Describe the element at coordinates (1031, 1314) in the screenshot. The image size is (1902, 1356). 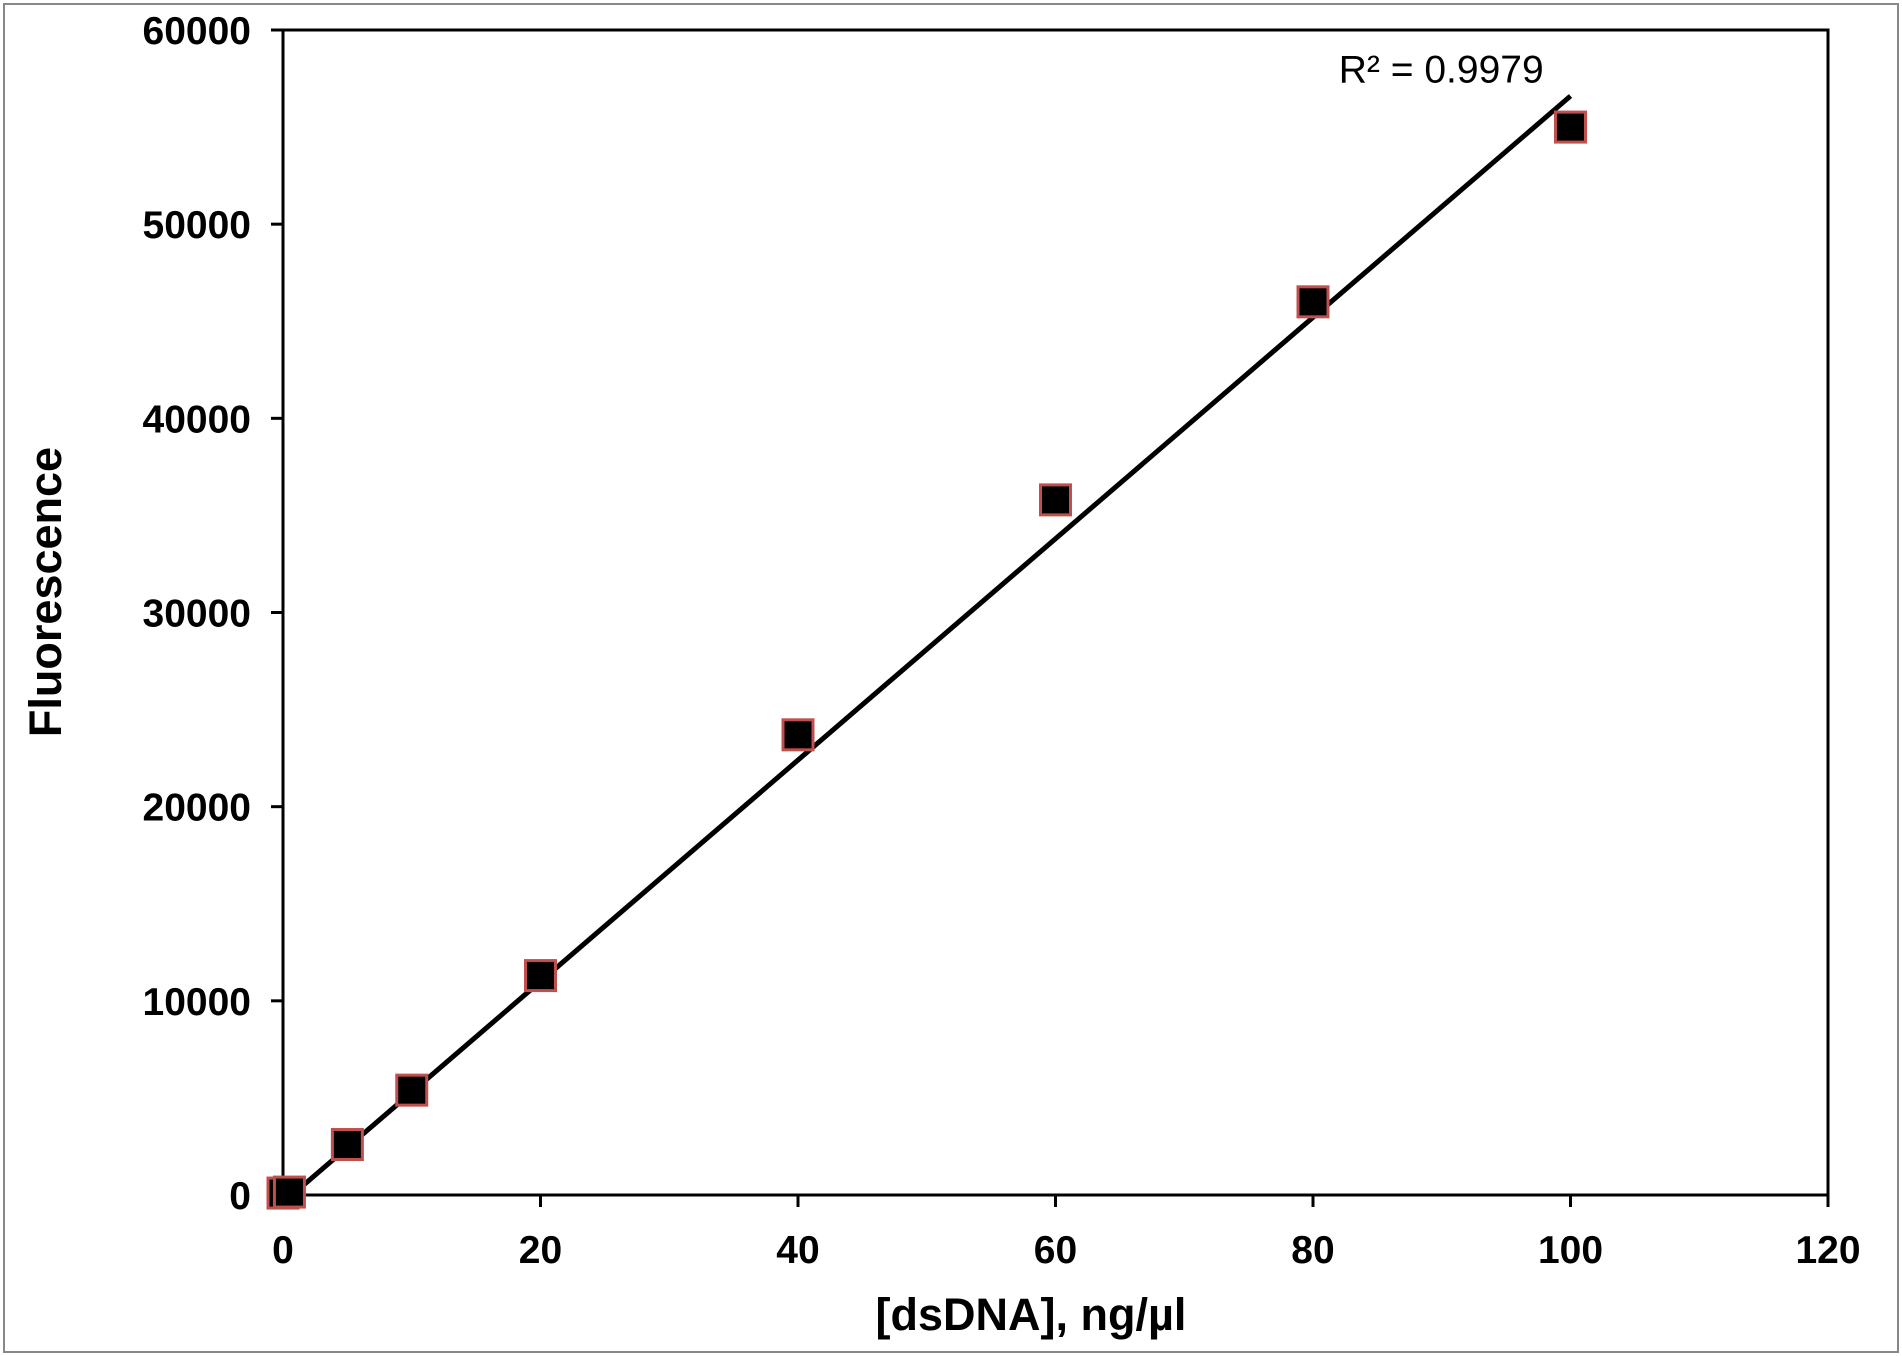
I see `x-axis-title: [dsDNA], ng/µl` at that location.